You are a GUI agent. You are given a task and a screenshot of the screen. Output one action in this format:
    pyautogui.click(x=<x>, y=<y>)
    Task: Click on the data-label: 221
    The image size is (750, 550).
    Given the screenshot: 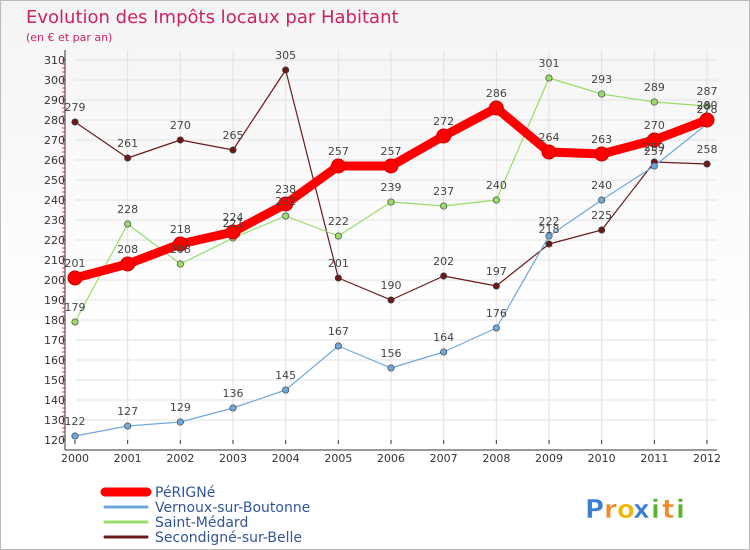 What is the action you would take?
    pyautogui.click(x=233, y=223)
    